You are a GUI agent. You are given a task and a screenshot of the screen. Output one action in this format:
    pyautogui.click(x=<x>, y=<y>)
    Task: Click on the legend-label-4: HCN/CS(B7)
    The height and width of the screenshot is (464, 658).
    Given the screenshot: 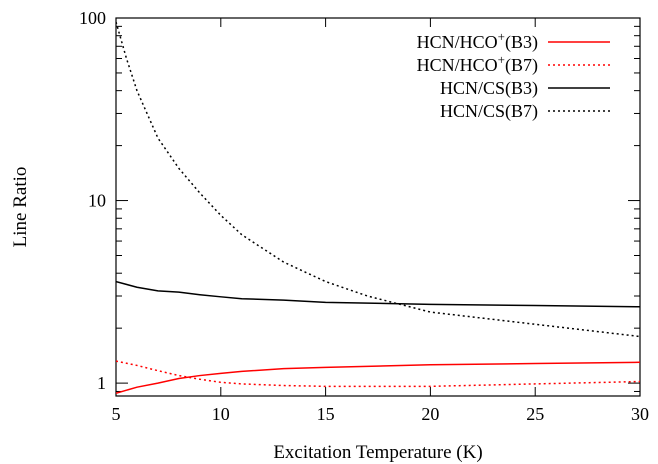 What is the action you would take?
    pyautogui.click(x=489, y=111)
    